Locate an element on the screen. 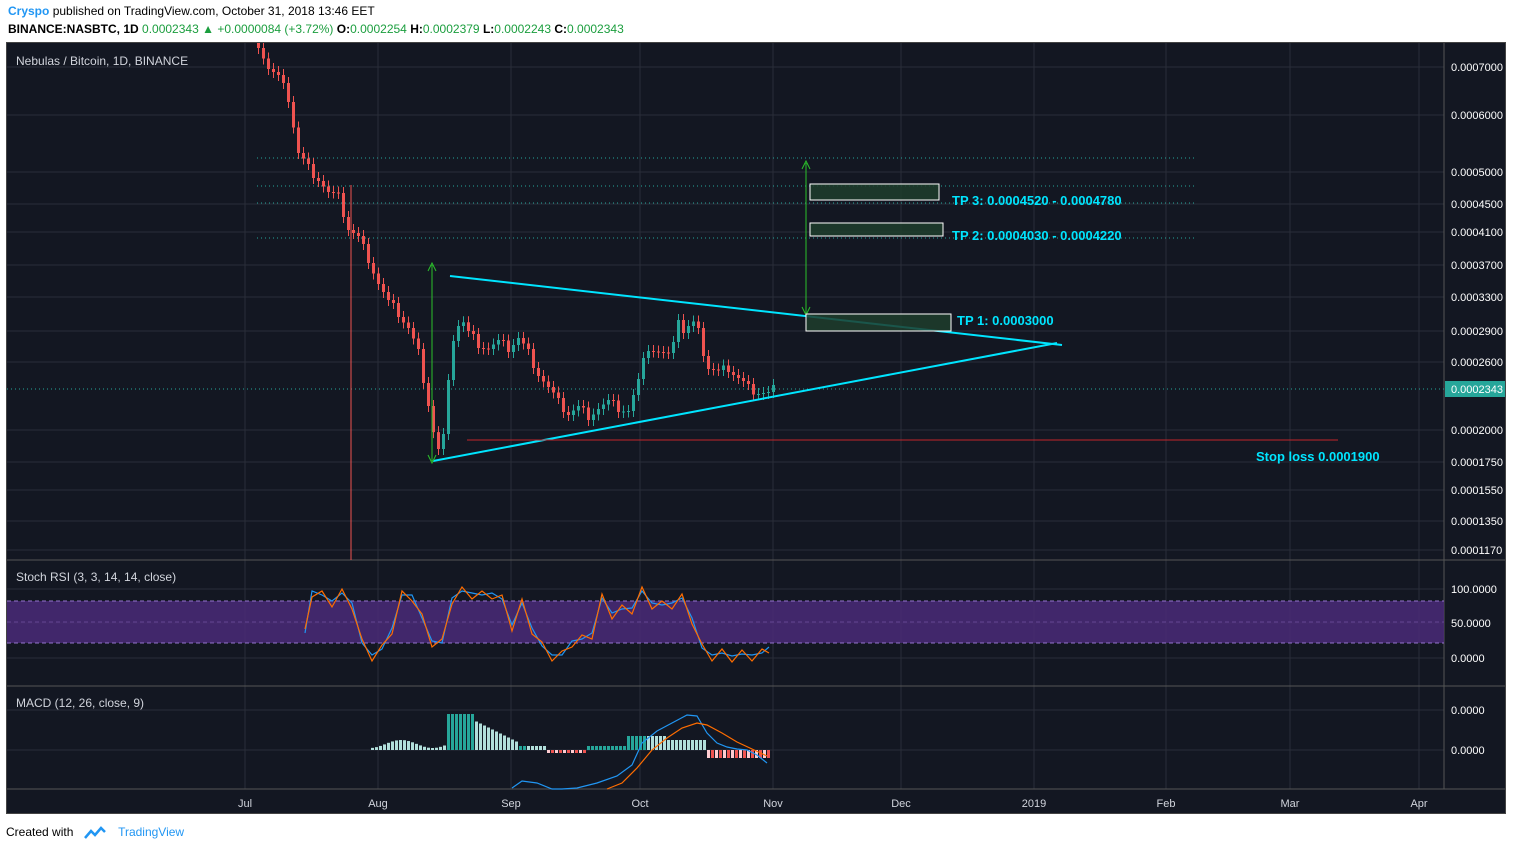 The image size is (1513, 850). symbol-name: BINANCE:NASBTC, 1D is located at coordinates (73, 29).